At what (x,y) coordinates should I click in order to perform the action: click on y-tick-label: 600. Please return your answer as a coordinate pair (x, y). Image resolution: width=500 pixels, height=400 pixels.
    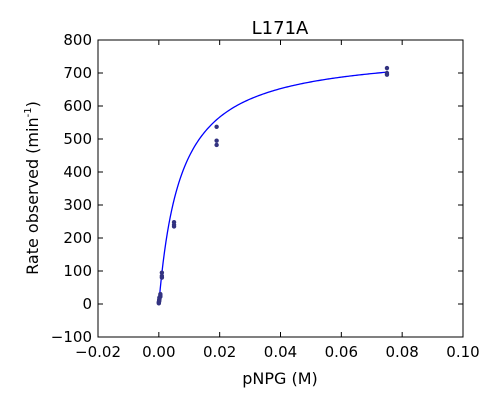
    Looking at the image, I should click on (77, 106).